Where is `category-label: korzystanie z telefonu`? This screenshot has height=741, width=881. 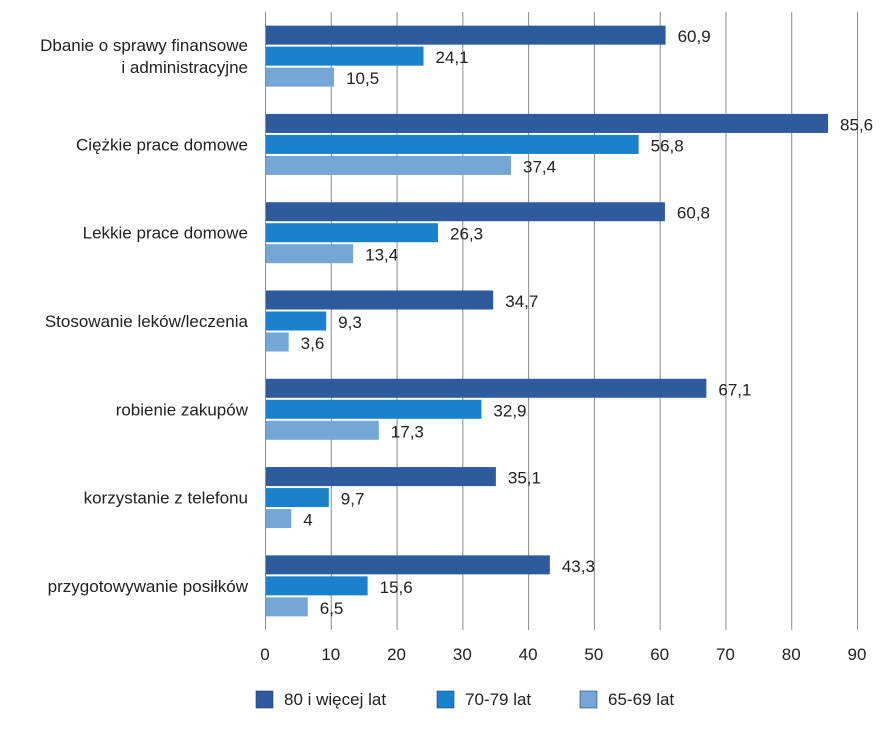 category-label: korzystanie z telefonu is located at coordinates (166, 498).